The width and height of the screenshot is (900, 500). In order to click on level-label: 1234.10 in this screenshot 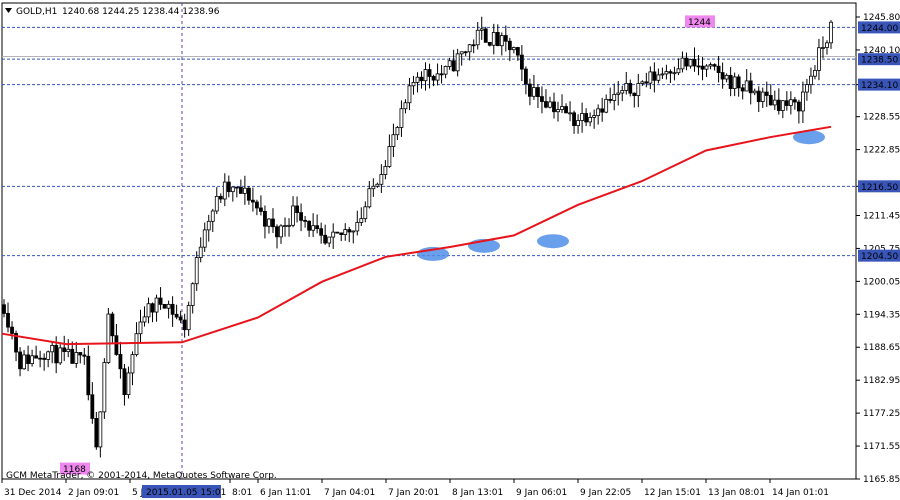, I will do `click(879, 86)`.